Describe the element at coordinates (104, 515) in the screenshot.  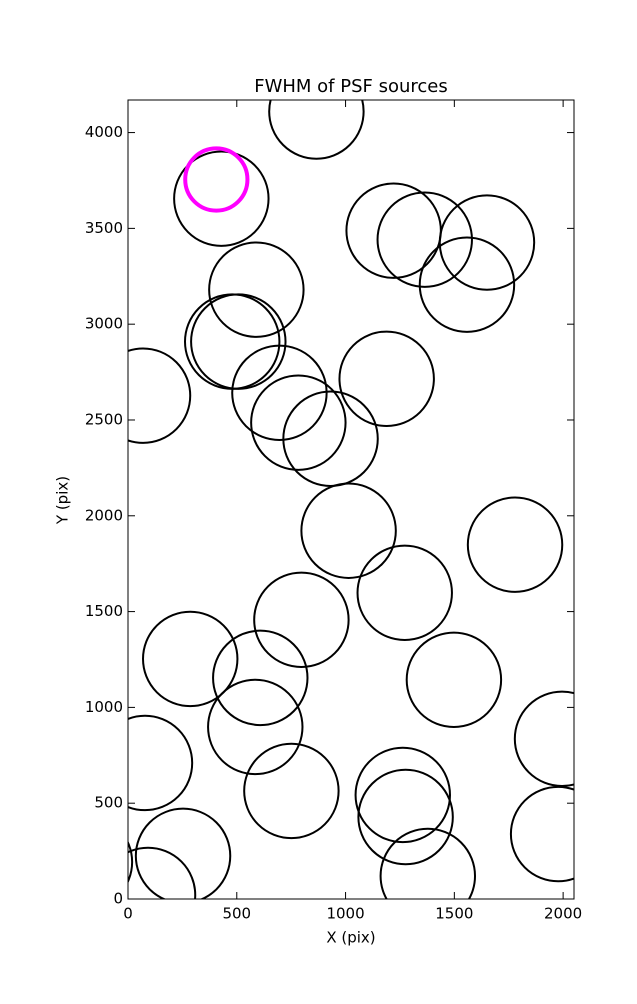
I see `y-tick-label: 2000` at that location.